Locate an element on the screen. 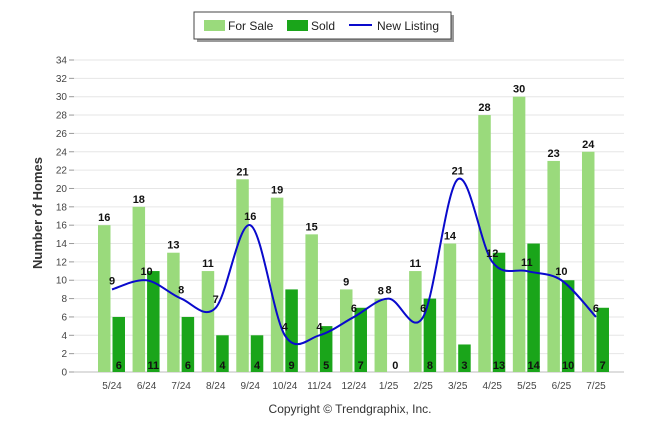 This screenshot has height=434, width=646. data-label-new-listing: 10 is located at coordinates (146, 272).